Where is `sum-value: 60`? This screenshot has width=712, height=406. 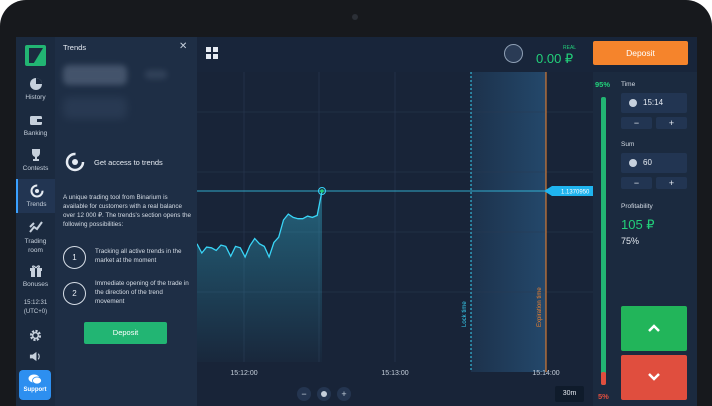 sum-value: 60 is located at coordinates (647, 162).